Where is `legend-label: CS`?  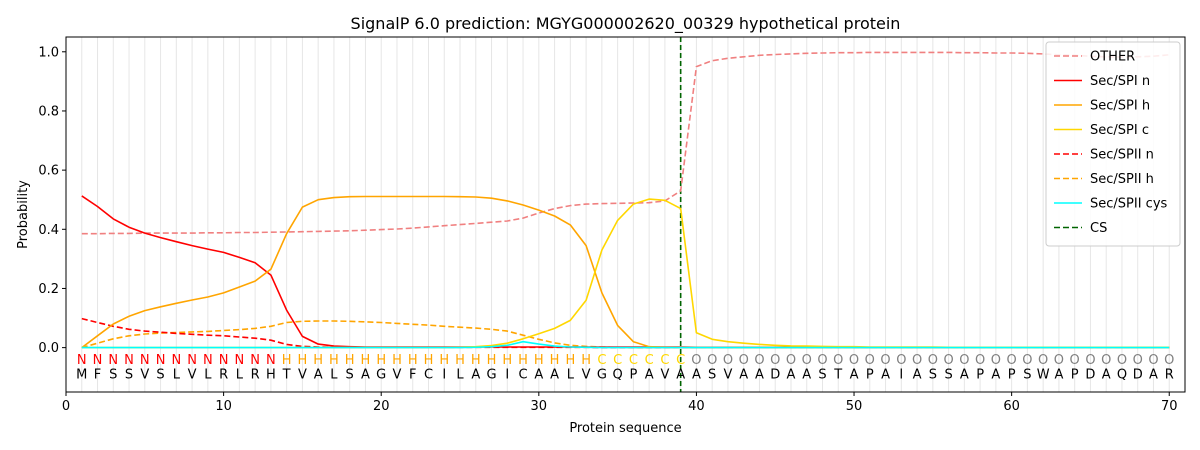 legend-label: CS is located at coordinates (1098, 228).